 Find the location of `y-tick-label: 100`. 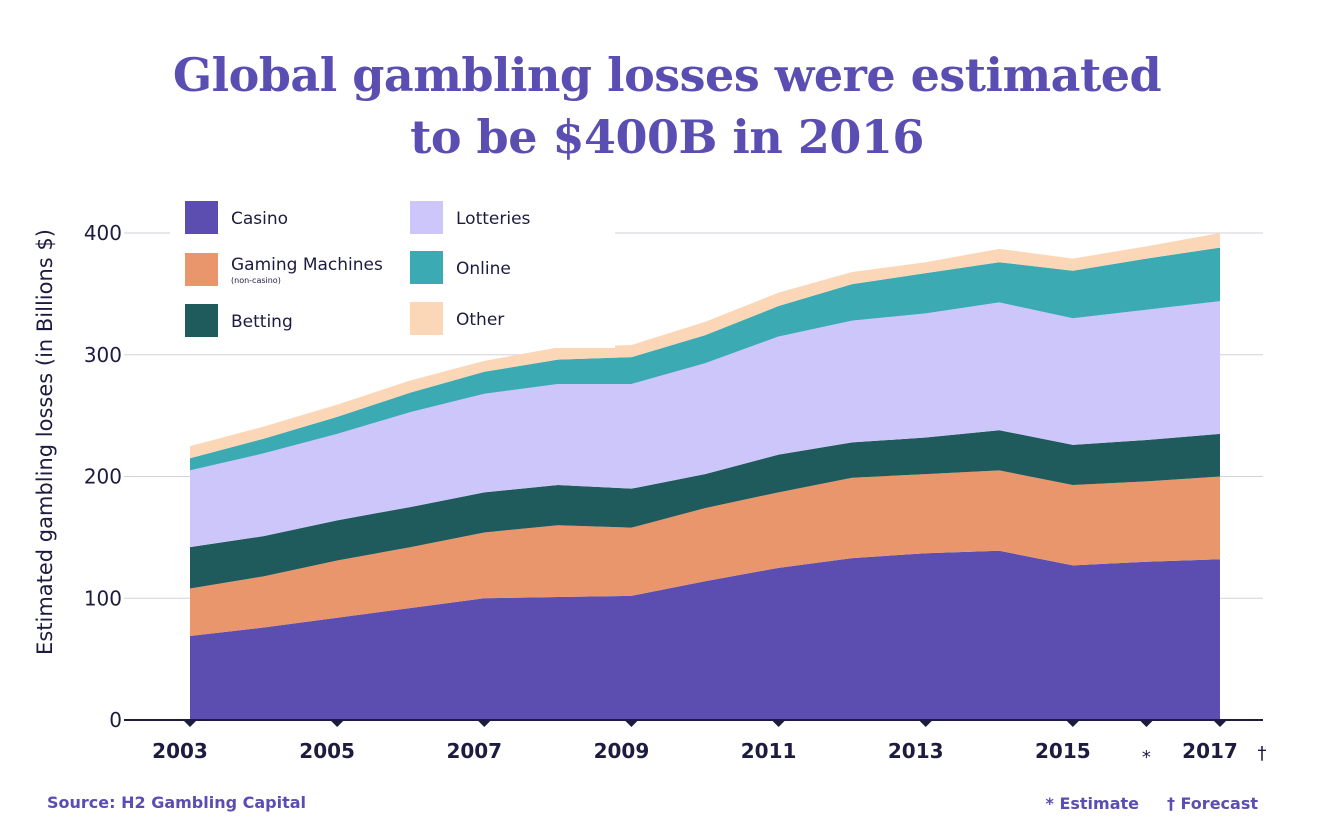

y-tick-label: 100 is located at coordinates (103, 598).